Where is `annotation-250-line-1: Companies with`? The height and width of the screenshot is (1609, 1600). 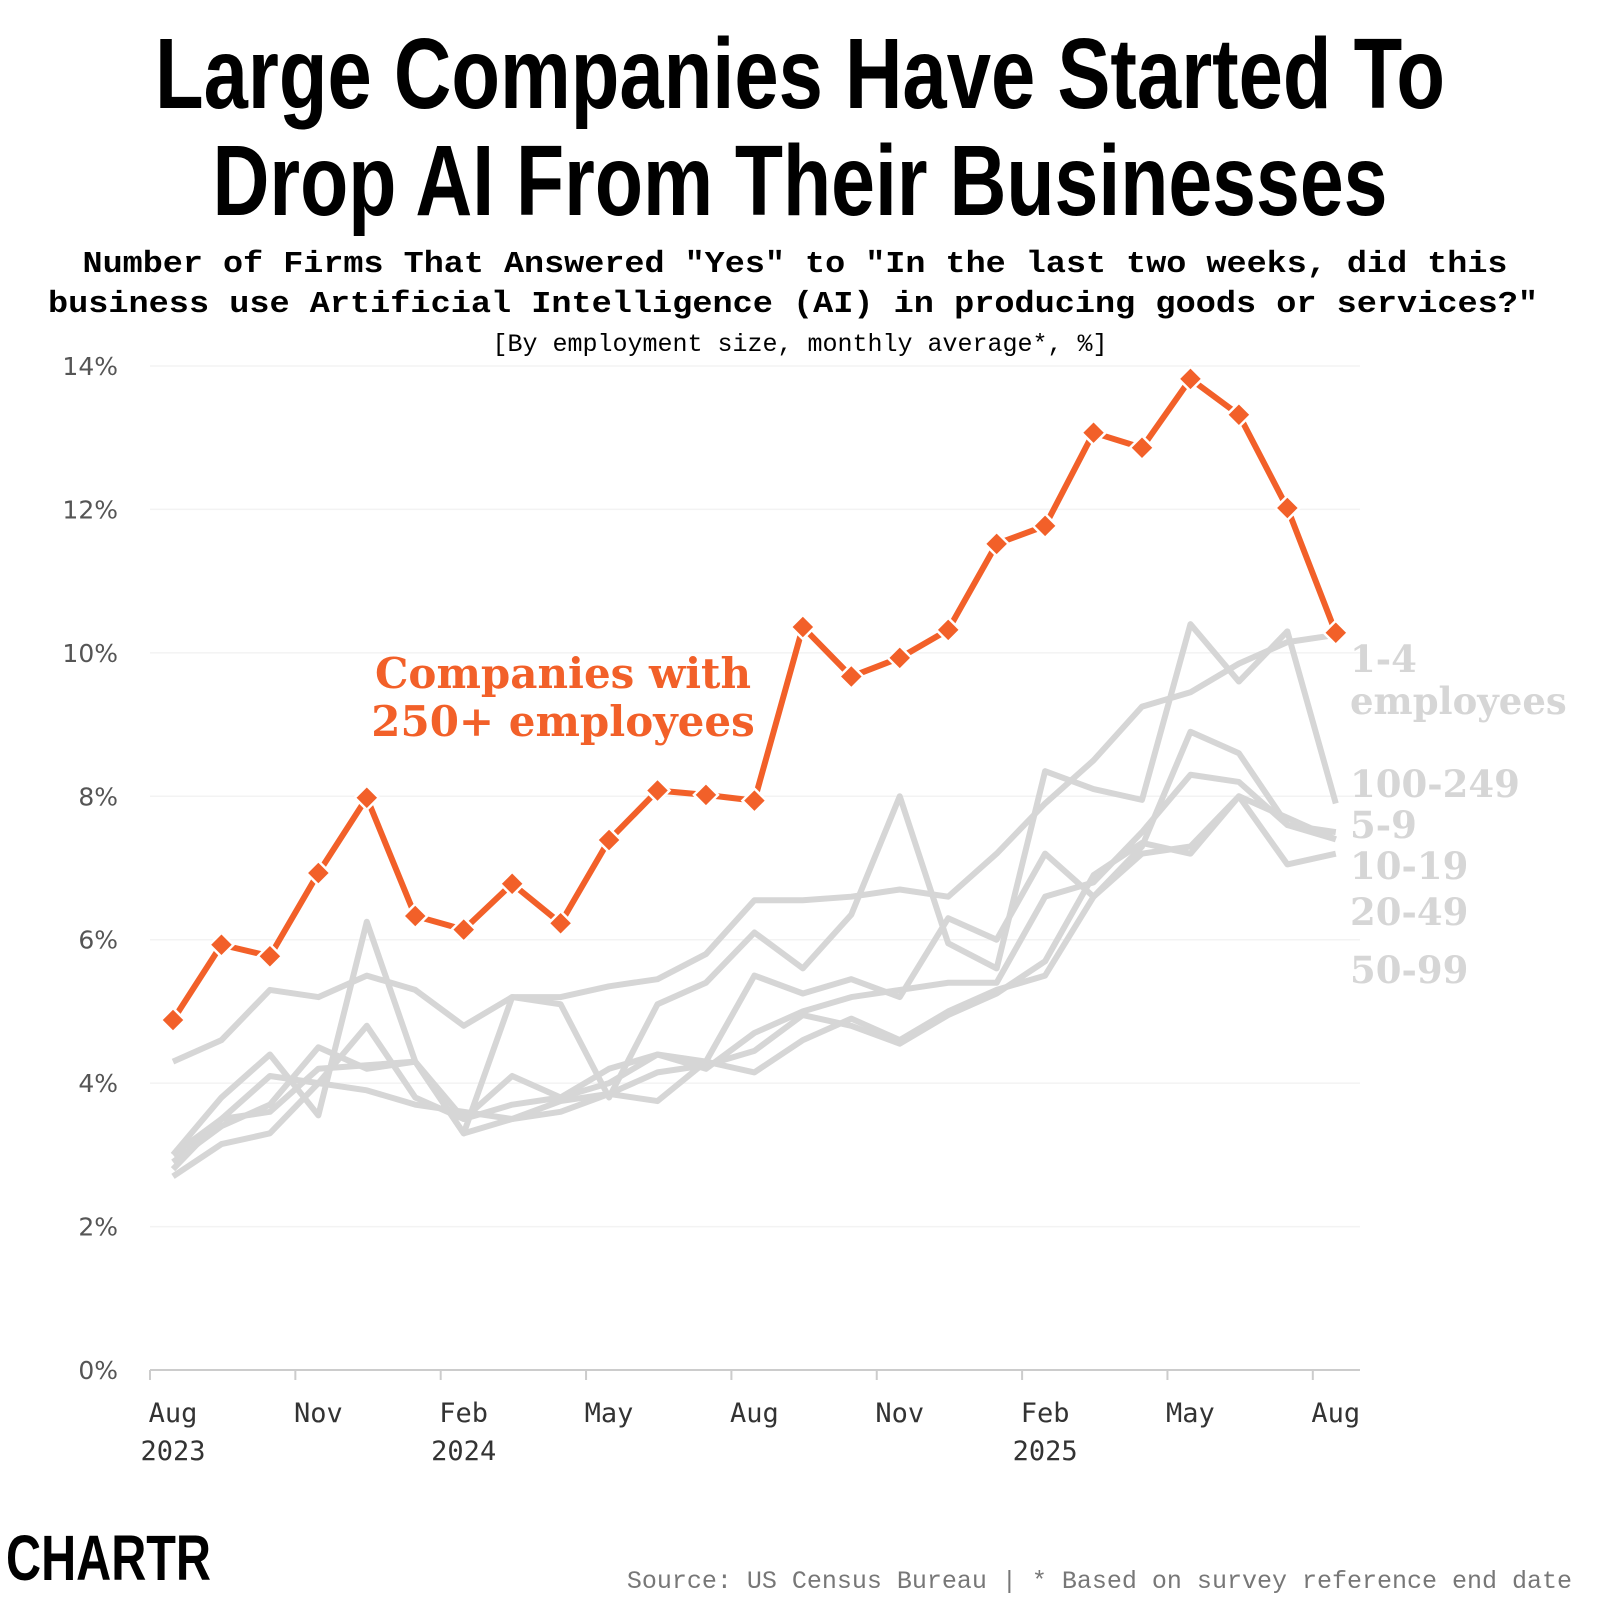
annotation-250-line-1: Companies with is located at coordinates (563, 673).